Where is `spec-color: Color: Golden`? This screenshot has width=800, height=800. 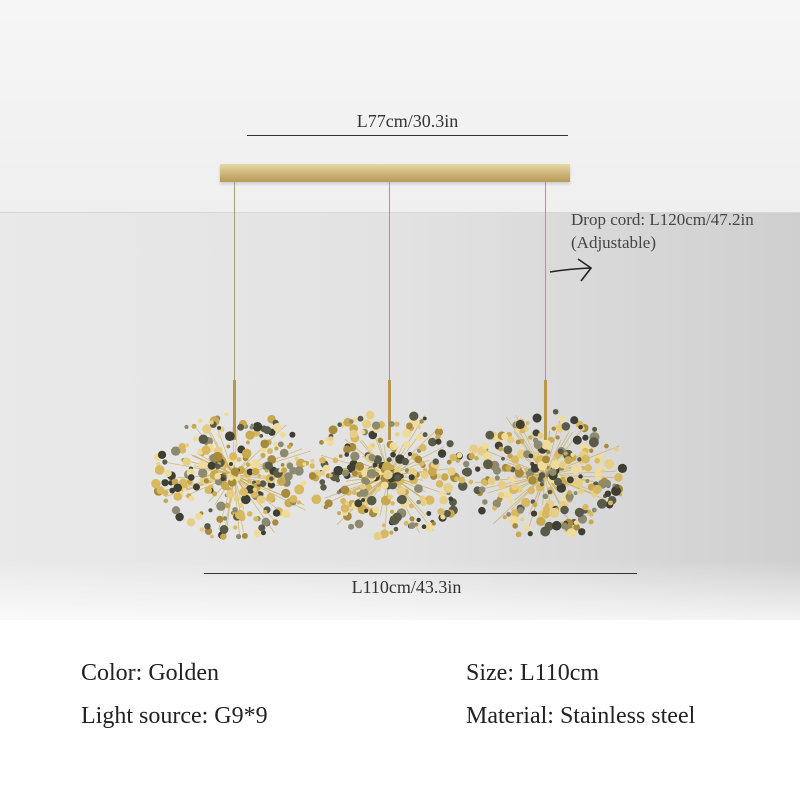
spec-color: Color: Golden is located at coordinates (150, 673).